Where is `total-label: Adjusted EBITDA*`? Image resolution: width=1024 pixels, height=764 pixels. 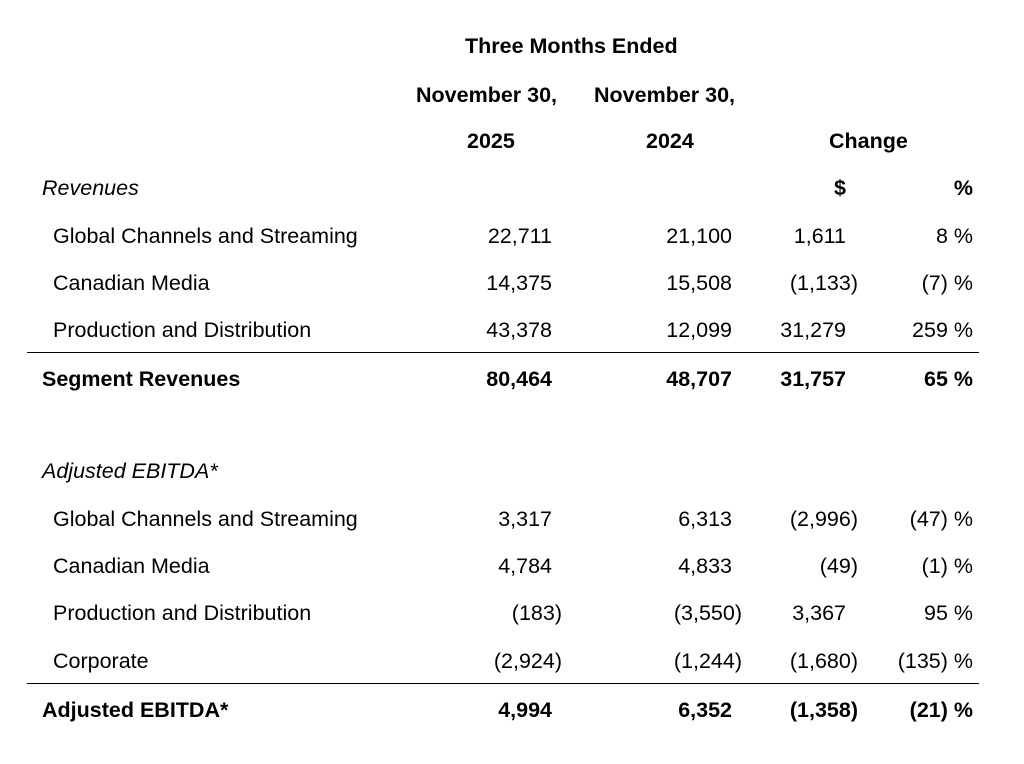
total-label: Adjusted EBITDA* is located at coordinates (135, 710).